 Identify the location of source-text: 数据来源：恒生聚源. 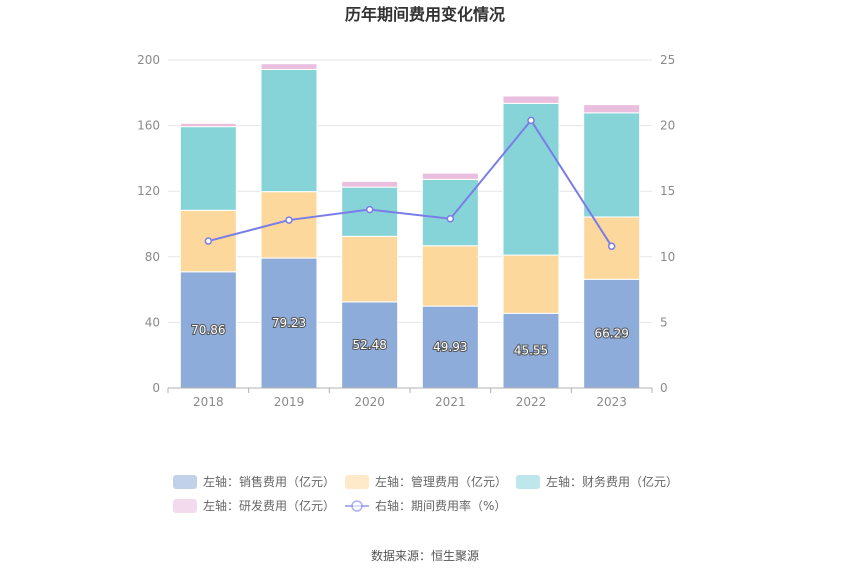
(425, 555).